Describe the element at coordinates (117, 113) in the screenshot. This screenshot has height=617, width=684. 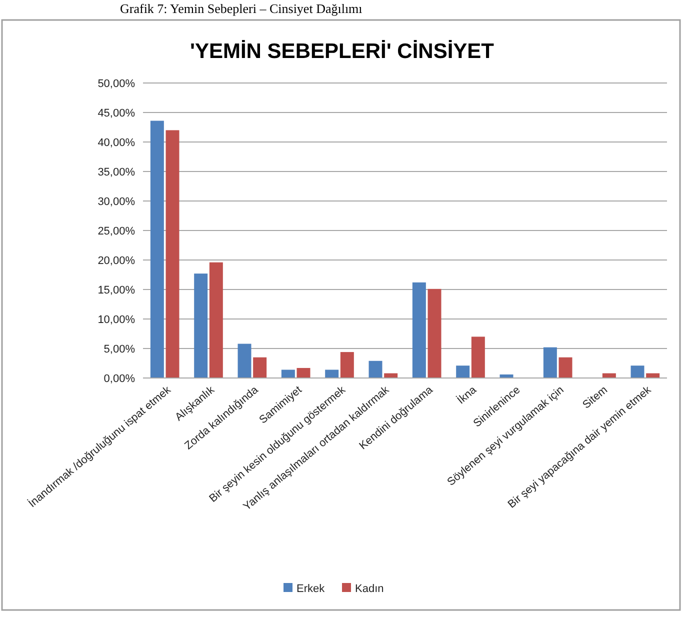
I see `y-tick-label: 45,00%` at that location.